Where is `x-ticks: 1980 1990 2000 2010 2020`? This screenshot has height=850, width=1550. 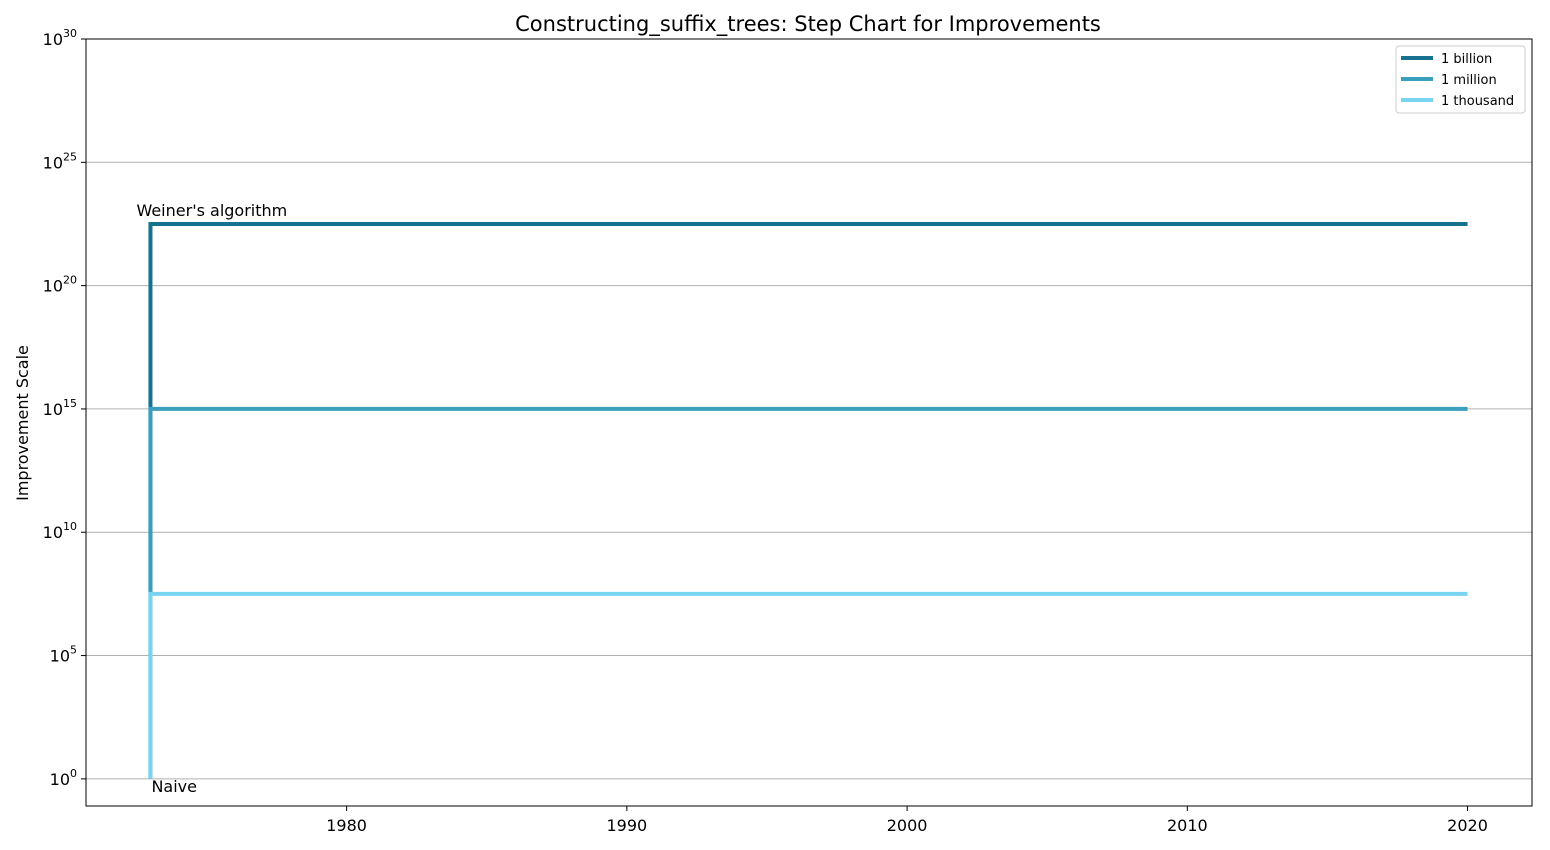 x-ticks: 1980 1990 2000 2010 2020 is located at coordinates (907, 820).